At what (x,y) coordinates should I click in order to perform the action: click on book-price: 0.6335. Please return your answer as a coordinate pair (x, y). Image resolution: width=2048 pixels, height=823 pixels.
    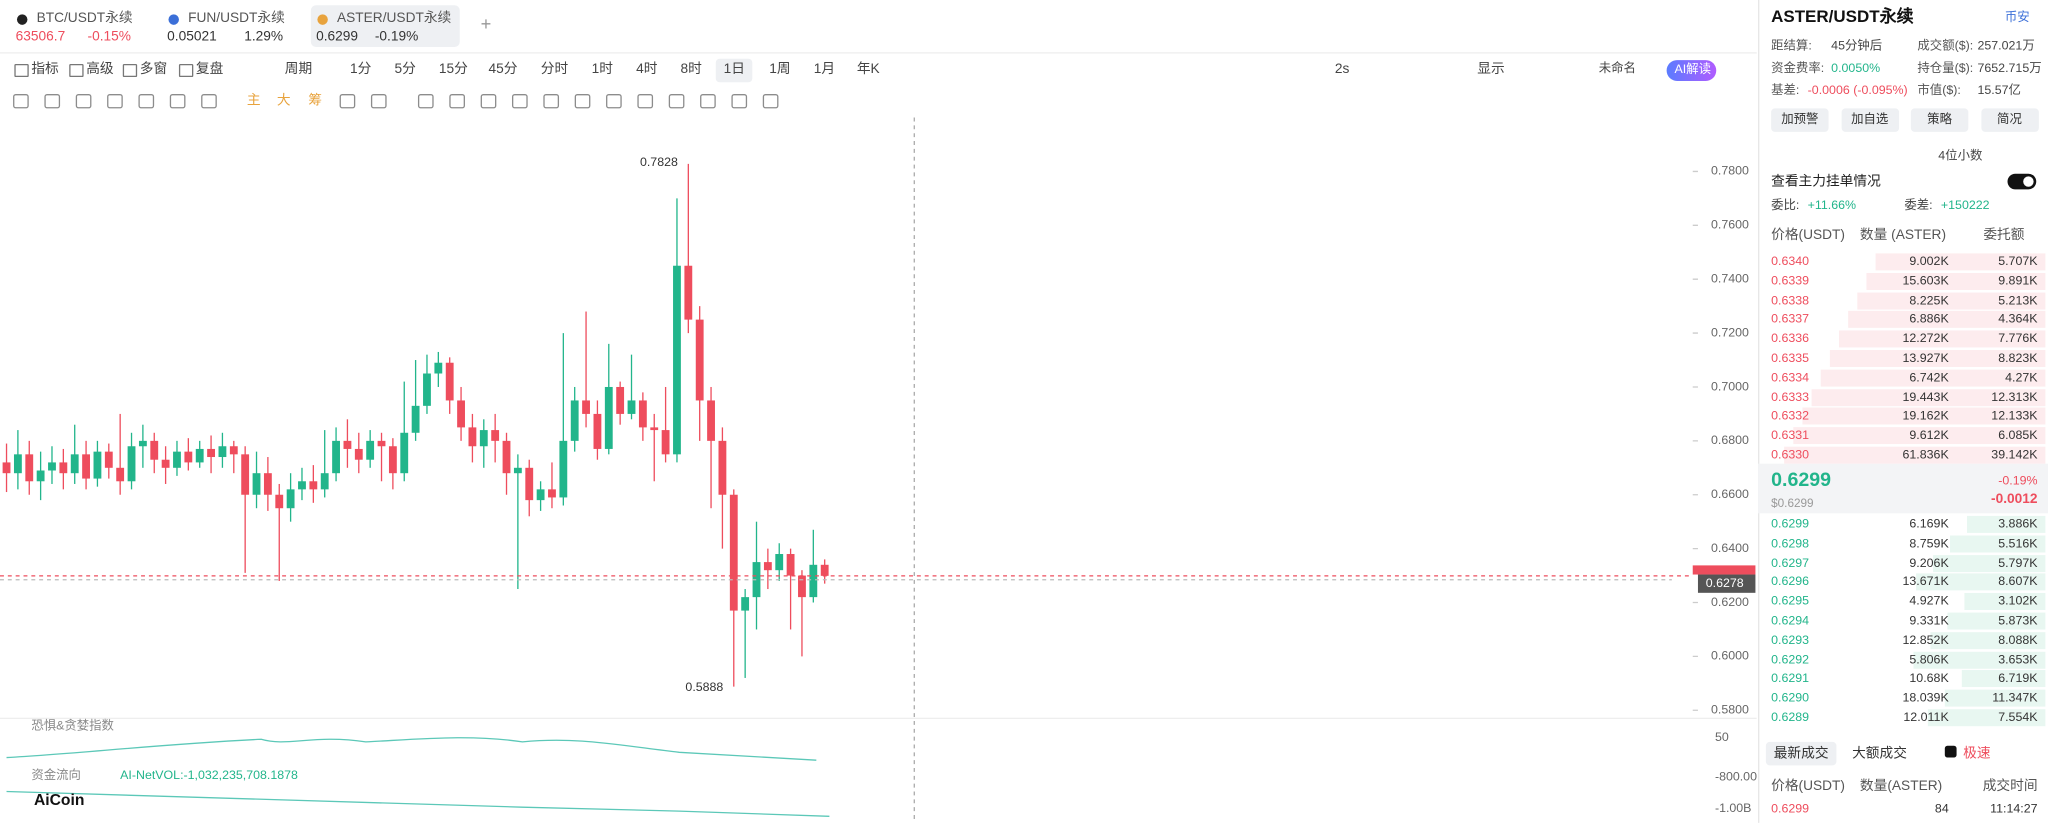
    Looking at the image, I should click on (1790, 358).